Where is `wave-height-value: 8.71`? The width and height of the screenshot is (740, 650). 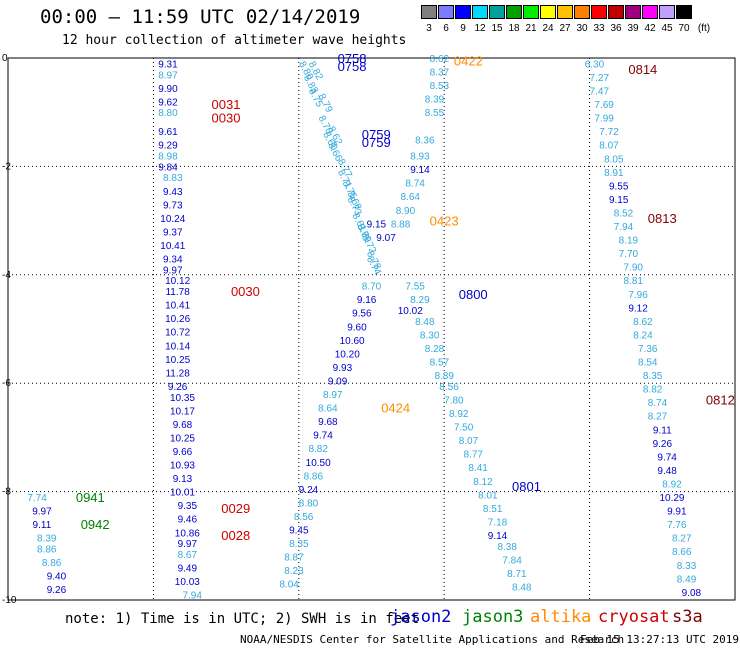
wave-height-value: 8.71 is located at coordinates (517, 574).